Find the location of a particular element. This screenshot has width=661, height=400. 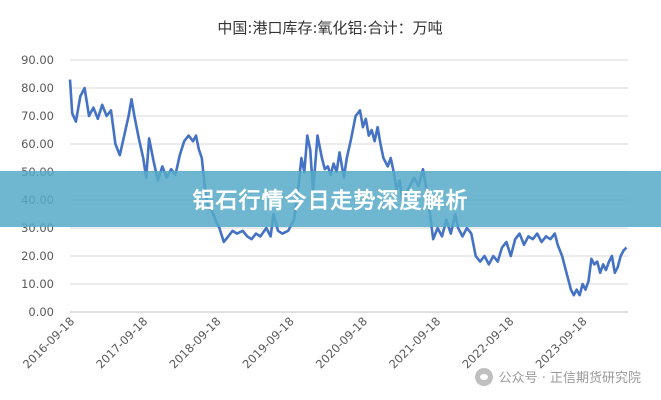

x-tick-label: 2020-09-18 is located at coordinates (341, 342).